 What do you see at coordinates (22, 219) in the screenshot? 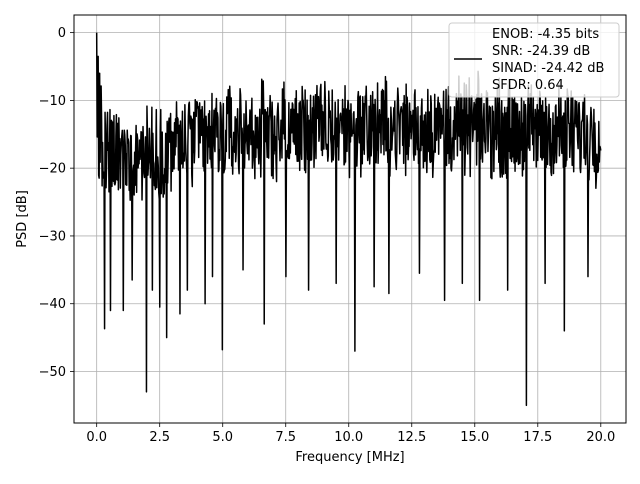
I see `y-axis-label: PSD [dB]` at bounding box center [22, 219].